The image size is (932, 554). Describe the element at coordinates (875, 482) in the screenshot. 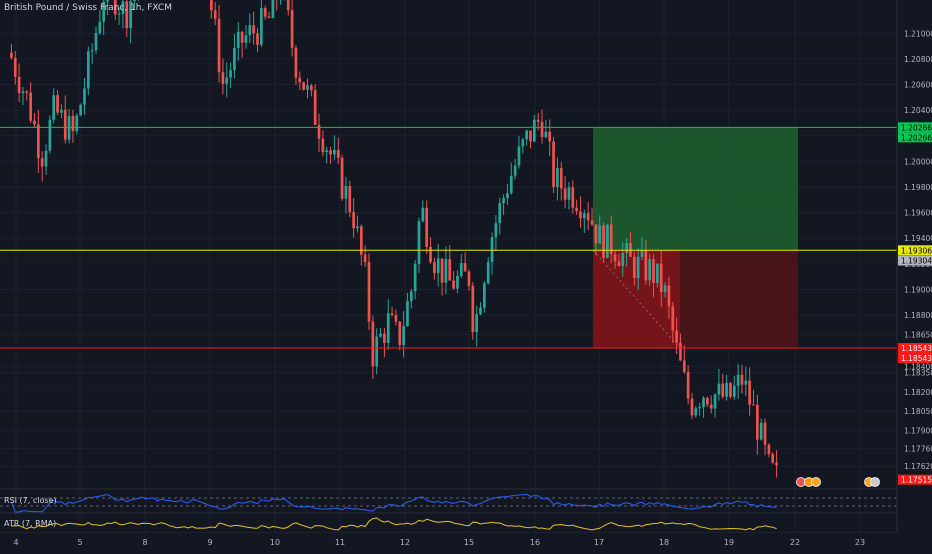

I see `event-flag-icon` at that location.